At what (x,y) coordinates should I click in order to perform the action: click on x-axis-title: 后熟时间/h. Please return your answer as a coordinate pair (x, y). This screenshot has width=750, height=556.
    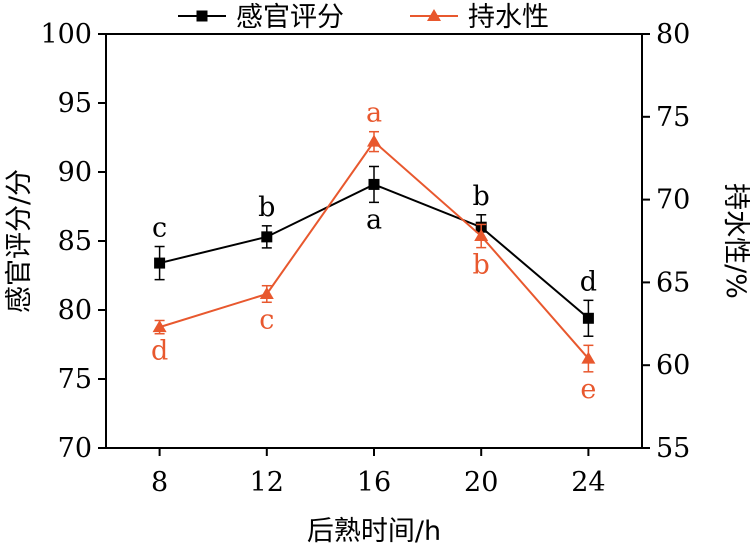
    Looking at the image, I should click on (374, 531).